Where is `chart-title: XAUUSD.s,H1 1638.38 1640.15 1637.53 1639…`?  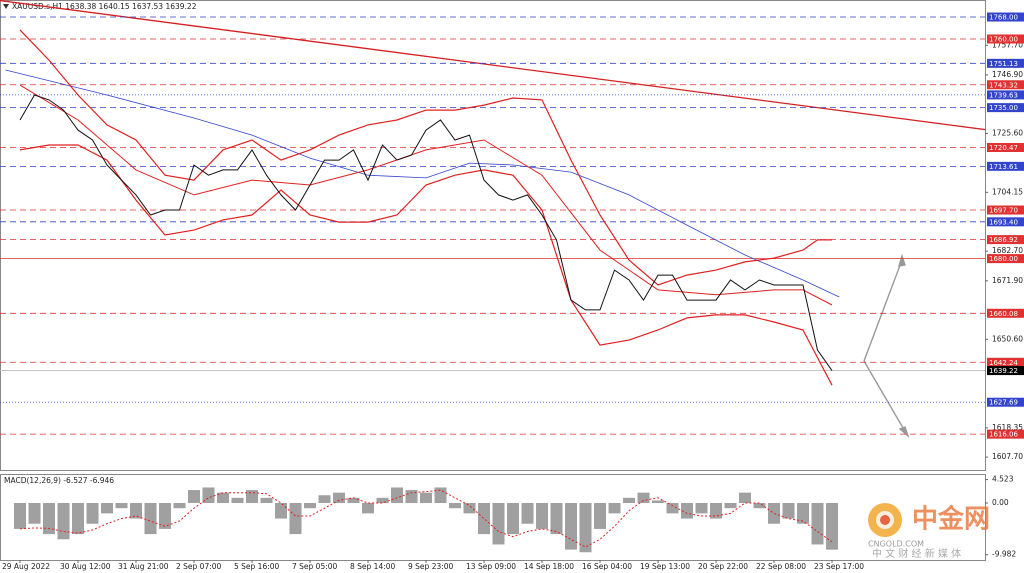
chart-title: XAUUSD.s,H1 1638.38 1640.15 1637.53 1639… is located at coordinates (104, 6).